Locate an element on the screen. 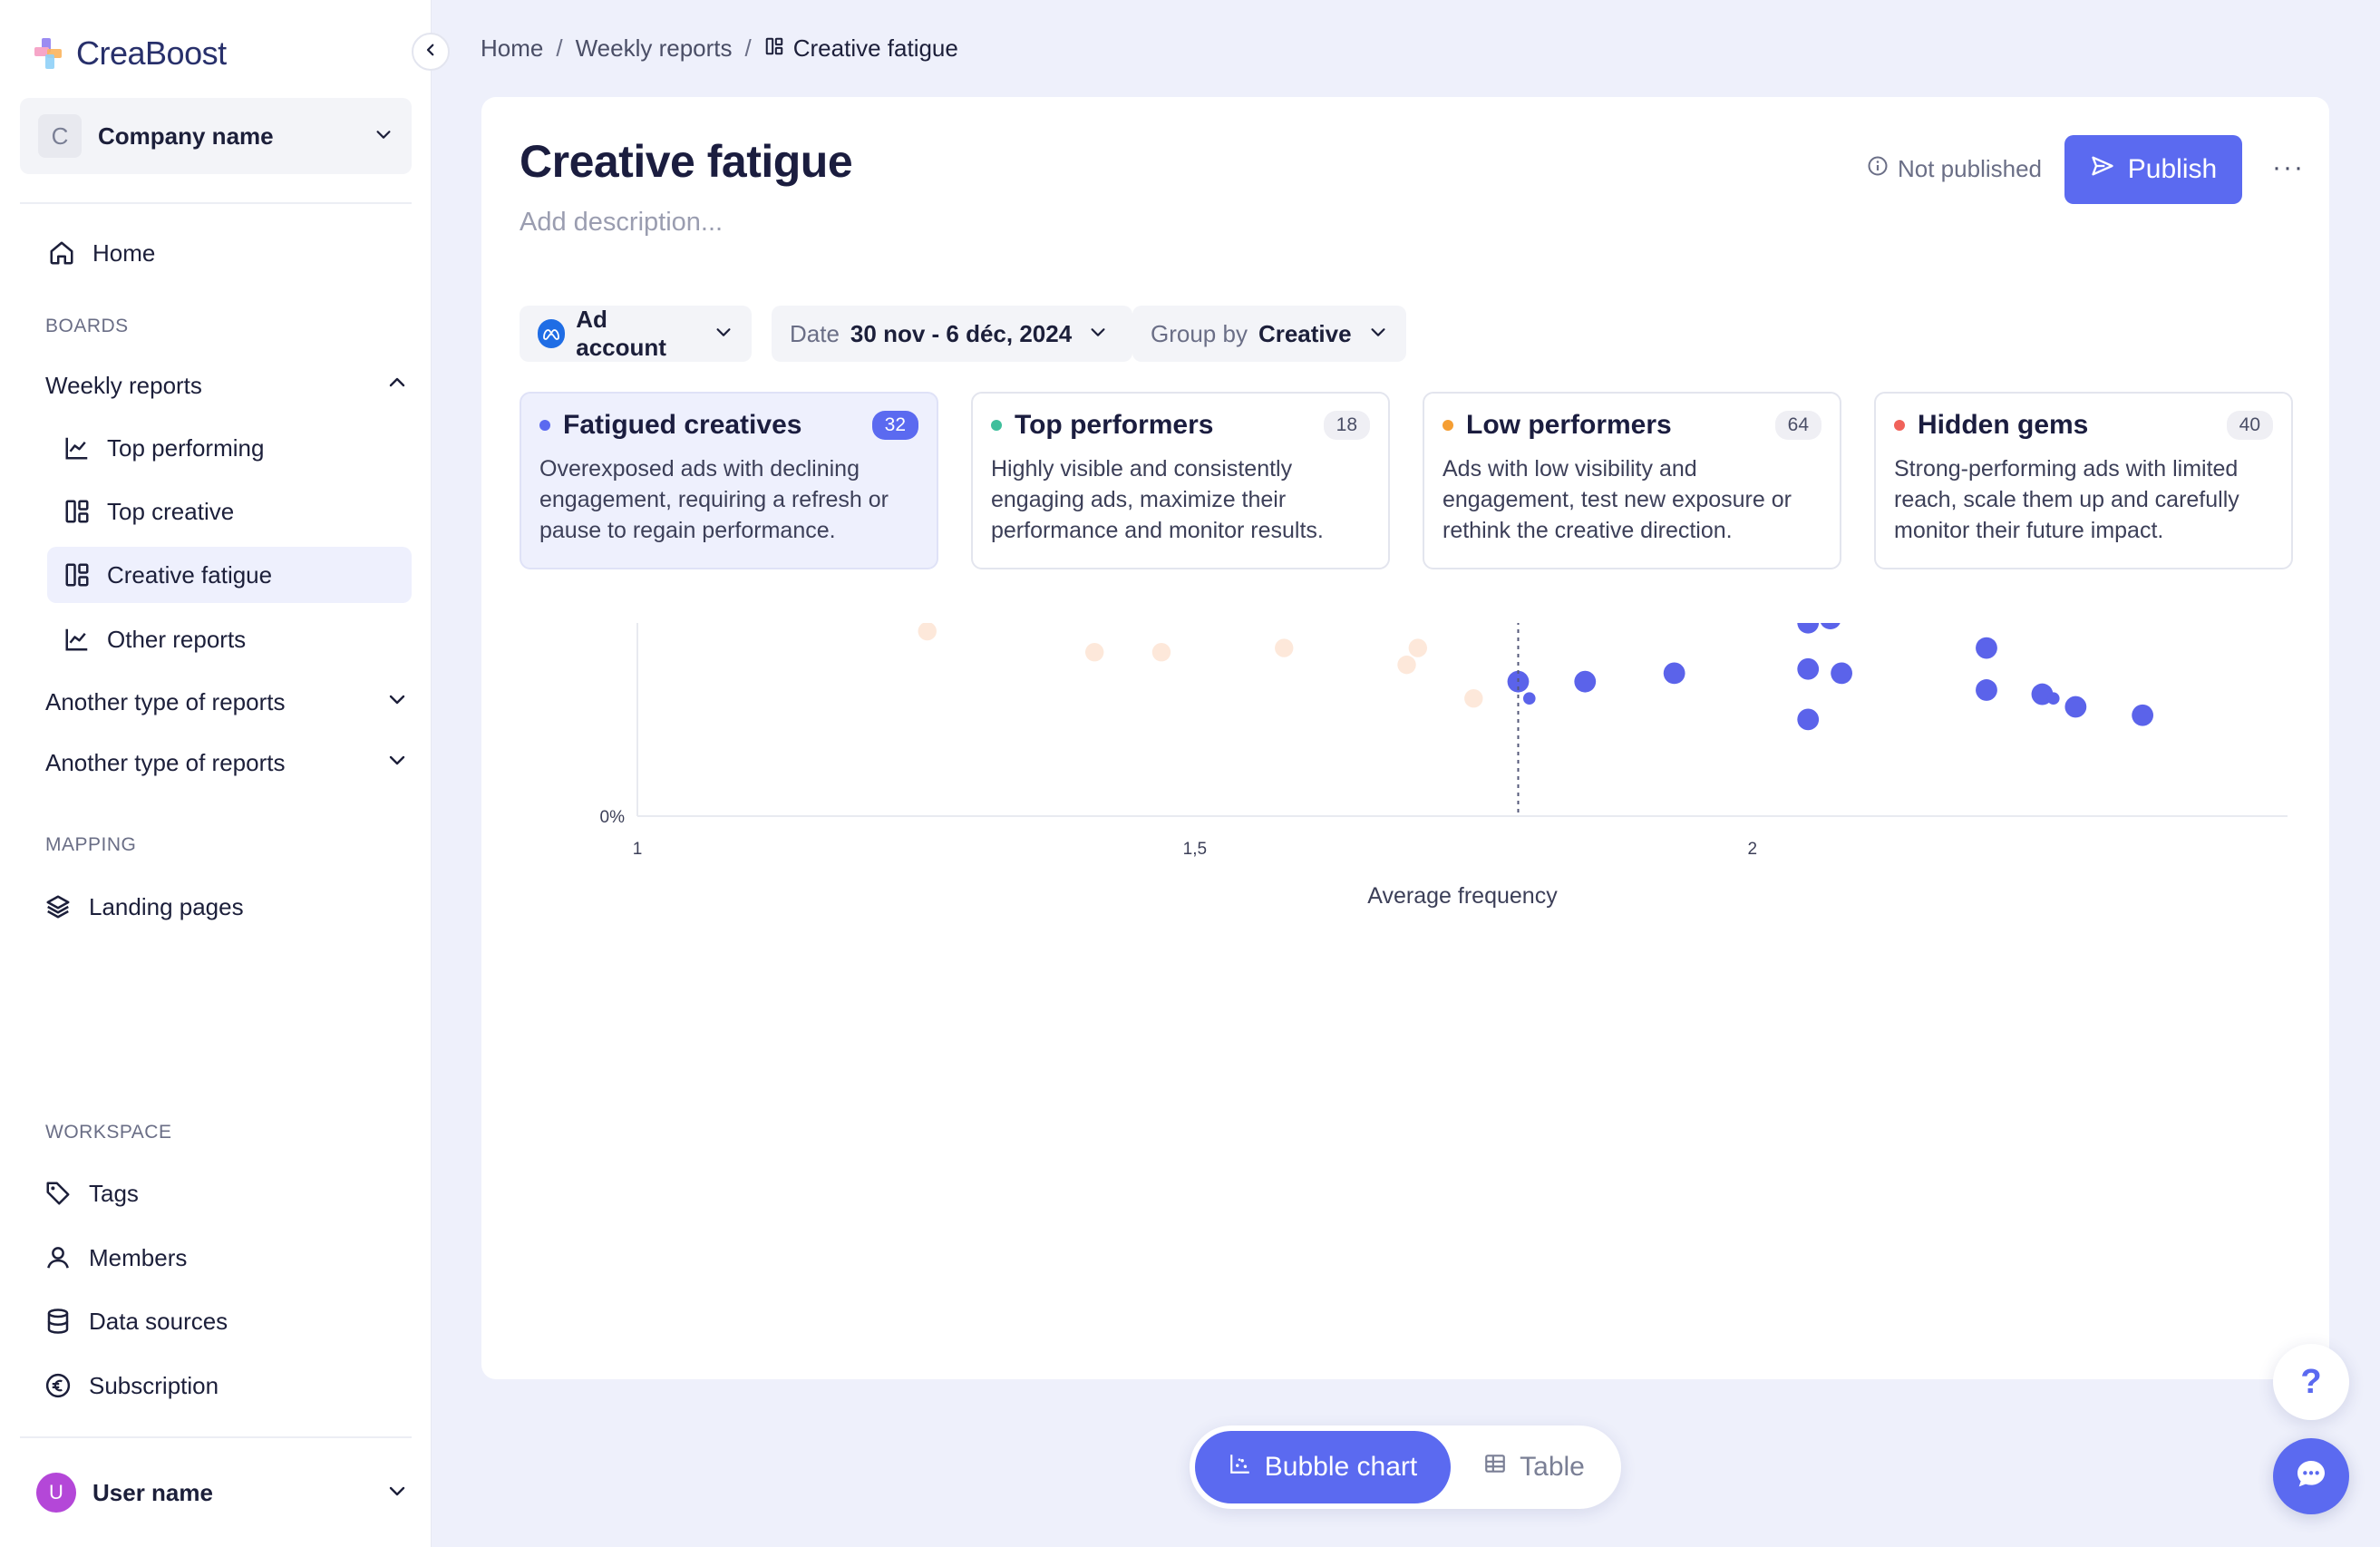  user-menu: U User name is located at coordinates (222, 1492).